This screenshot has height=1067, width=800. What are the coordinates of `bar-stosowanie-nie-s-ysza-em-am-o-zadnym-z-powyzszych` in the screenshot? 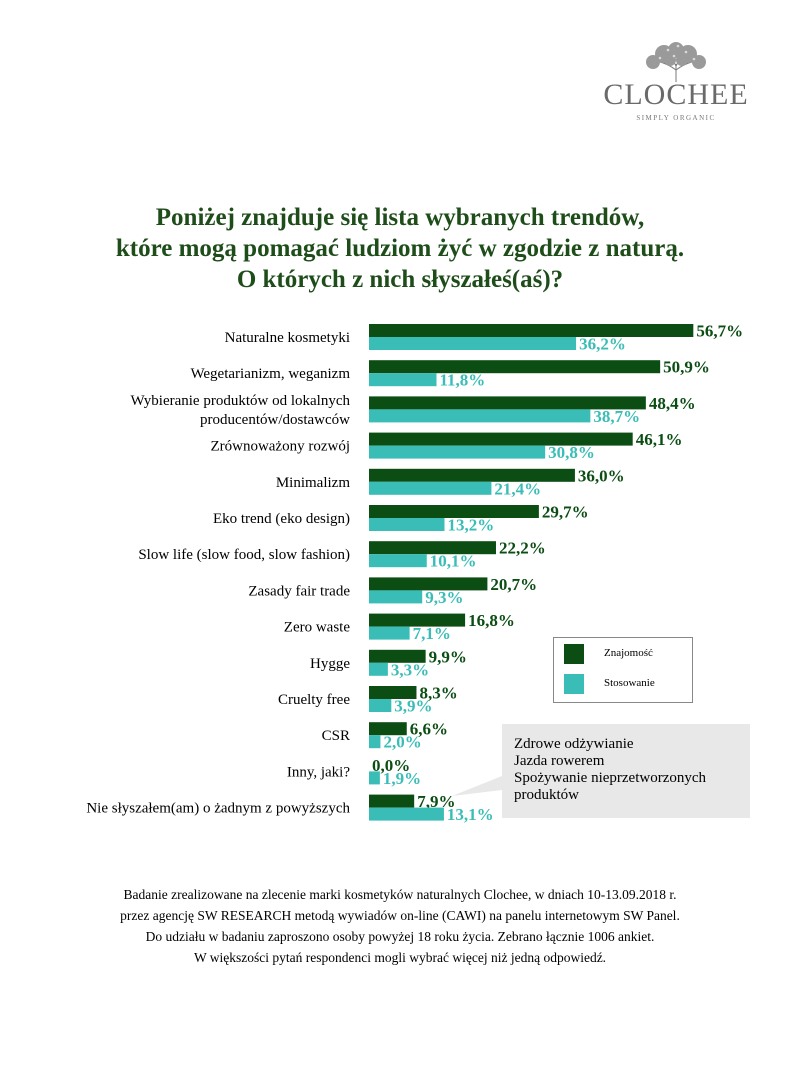 It's located at (406, 814).